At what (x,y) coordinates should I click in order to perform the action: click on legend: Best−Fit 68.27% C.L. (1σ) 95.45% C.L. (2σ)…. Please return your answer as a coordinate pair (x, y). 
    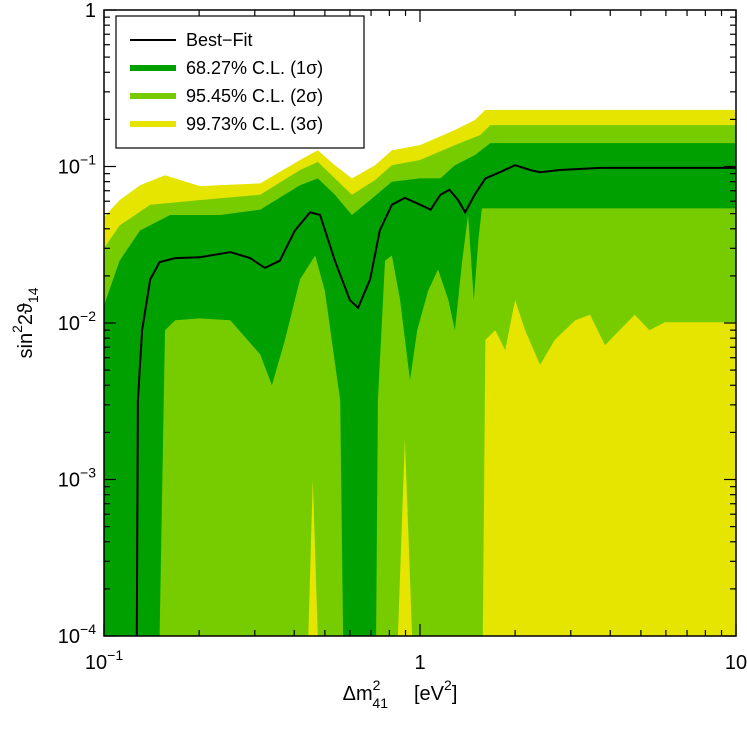
    Looking at the image, I should click on (240, 82).